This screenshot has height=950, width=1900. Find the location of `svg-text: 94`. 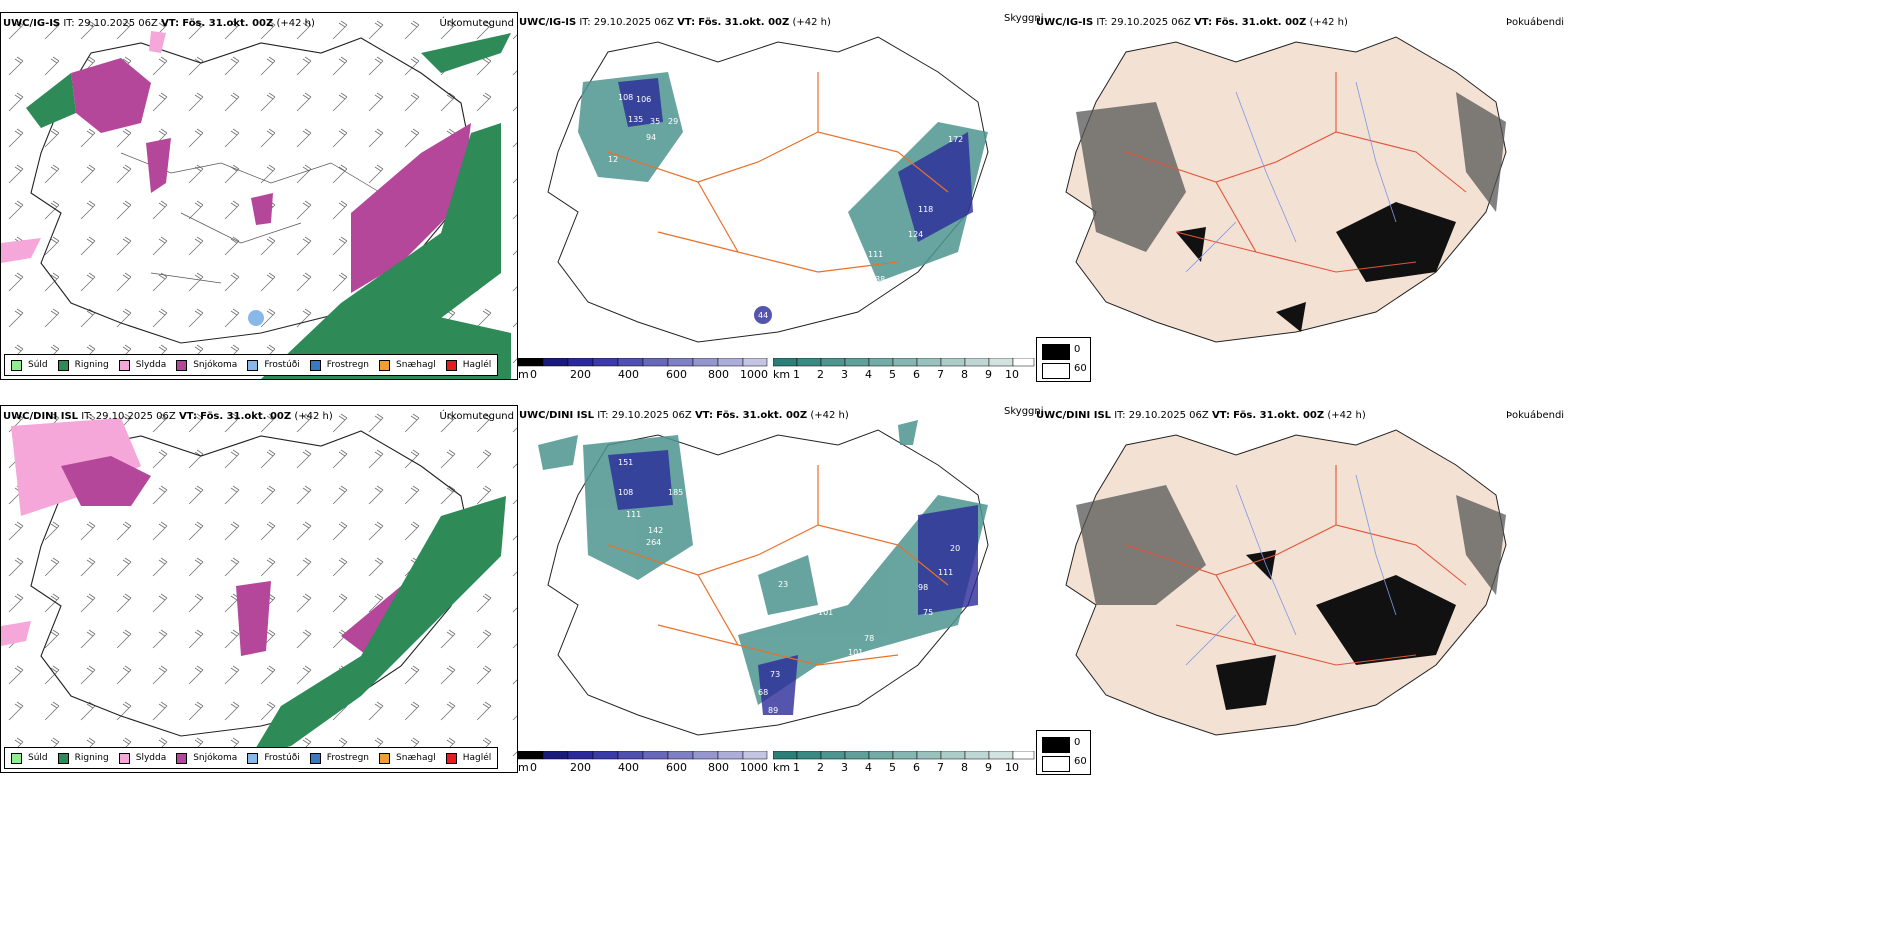

svg-text: 94 is located at coordinates (651, 137).